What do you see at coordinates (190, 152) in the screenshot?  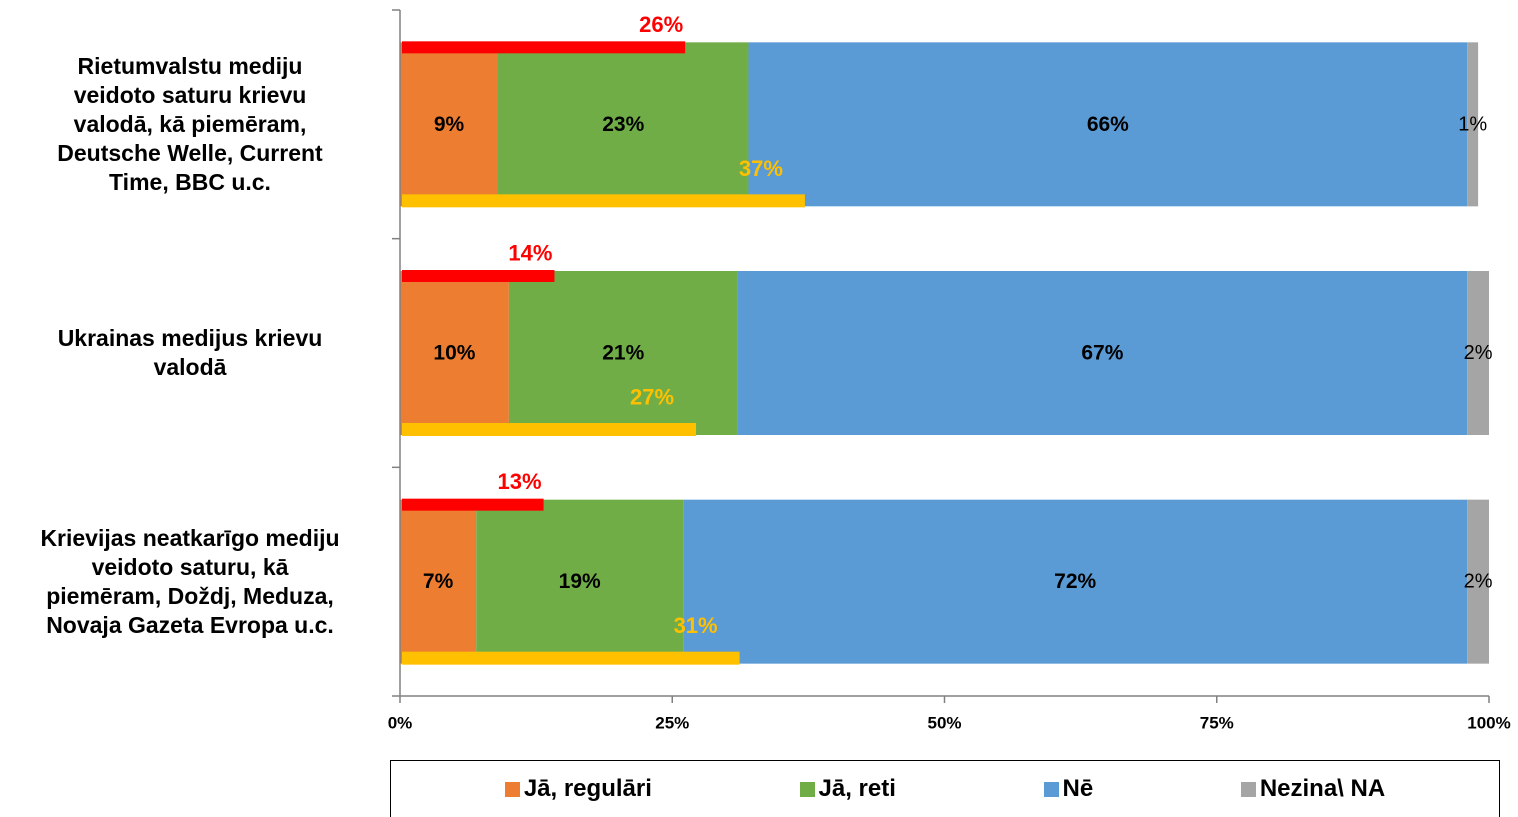 I see `category-label-line: Deutsche Welle, Current` at bounding box center [190, 152].